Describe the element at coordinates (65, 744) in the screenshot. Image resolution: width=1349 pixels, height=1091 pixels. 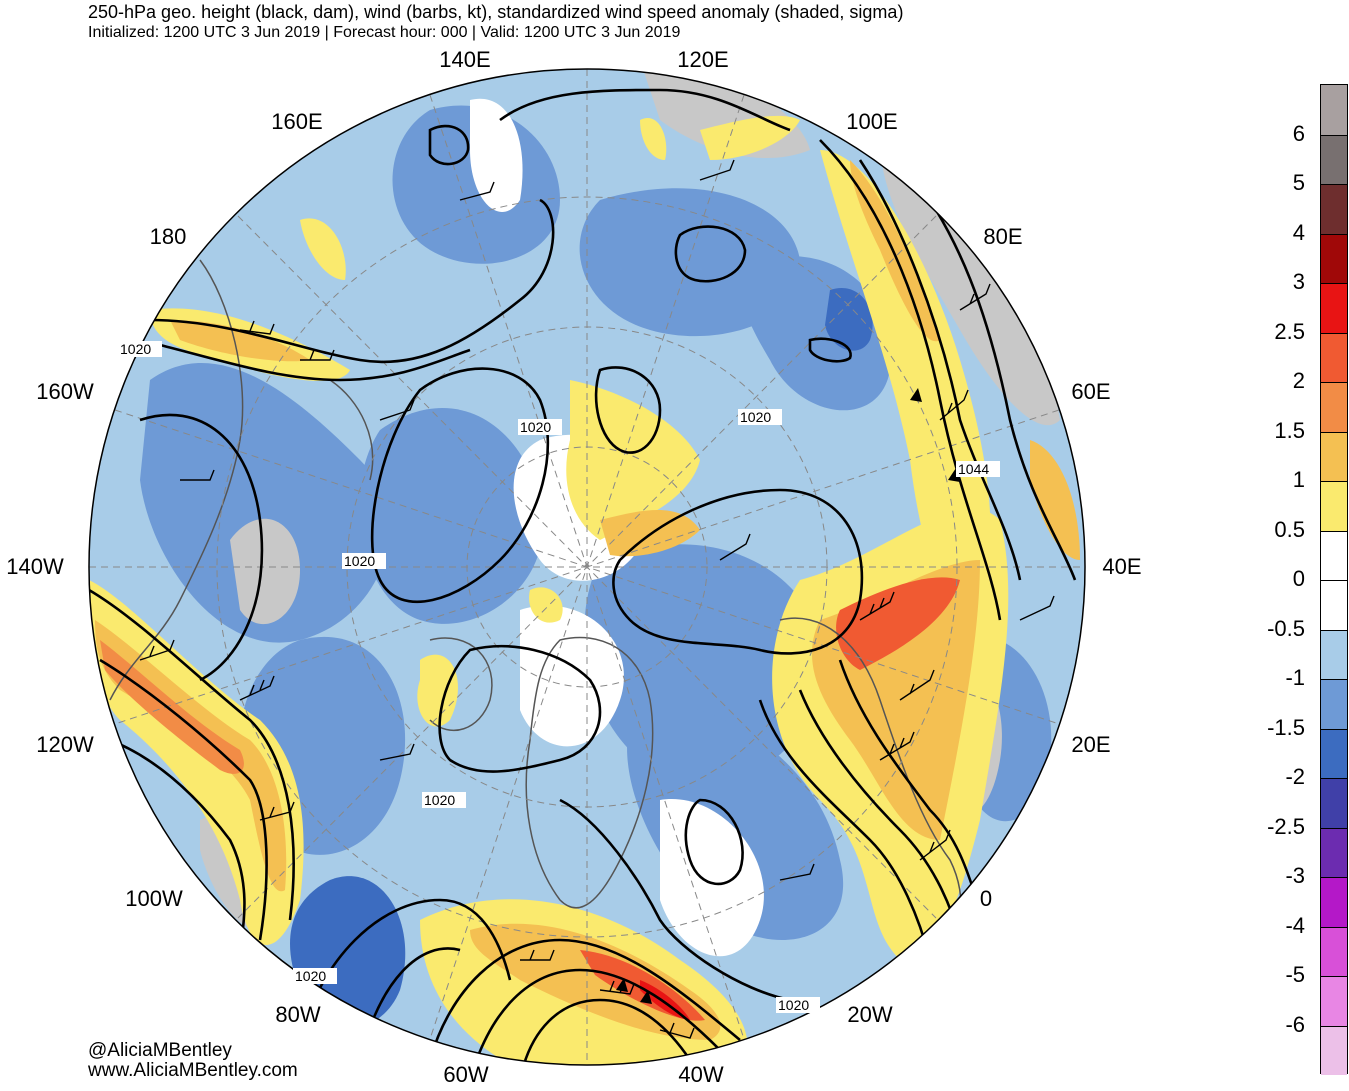
I see `longitude-label: 120W` at that location.